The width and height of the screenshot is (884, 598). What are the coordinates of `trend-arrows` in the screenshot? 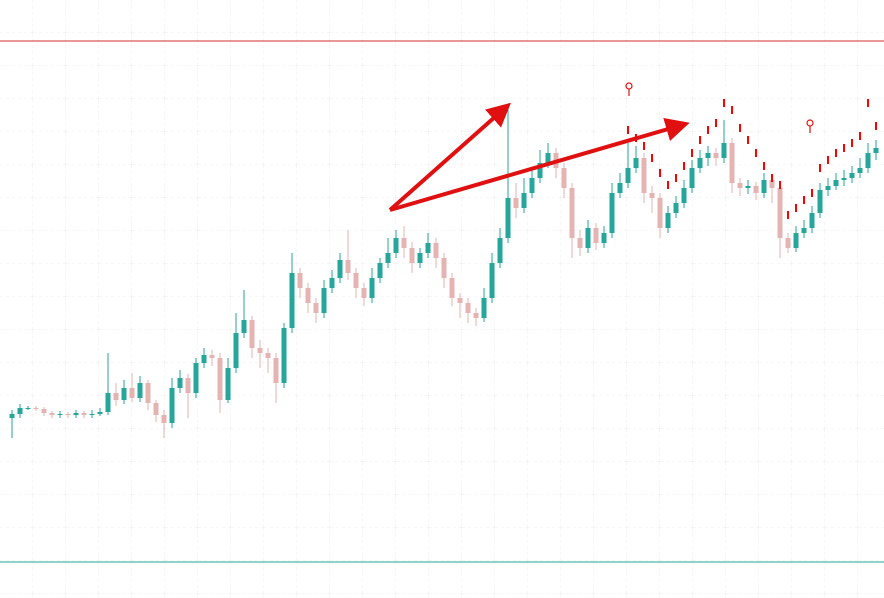 It's located at (539, 157).